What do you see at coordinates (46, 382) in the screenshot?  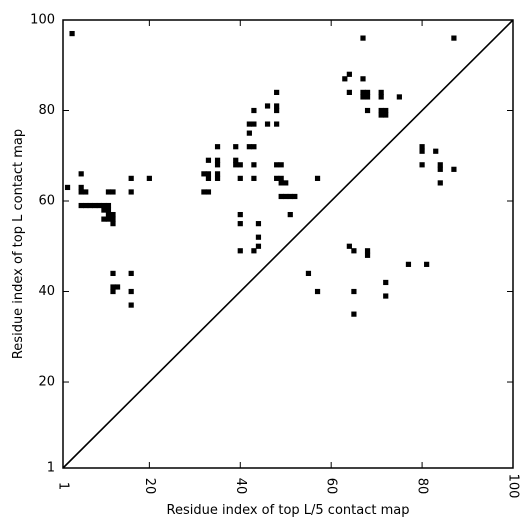 I see `y-tick-label: 20` at bounding box center [46, 382].